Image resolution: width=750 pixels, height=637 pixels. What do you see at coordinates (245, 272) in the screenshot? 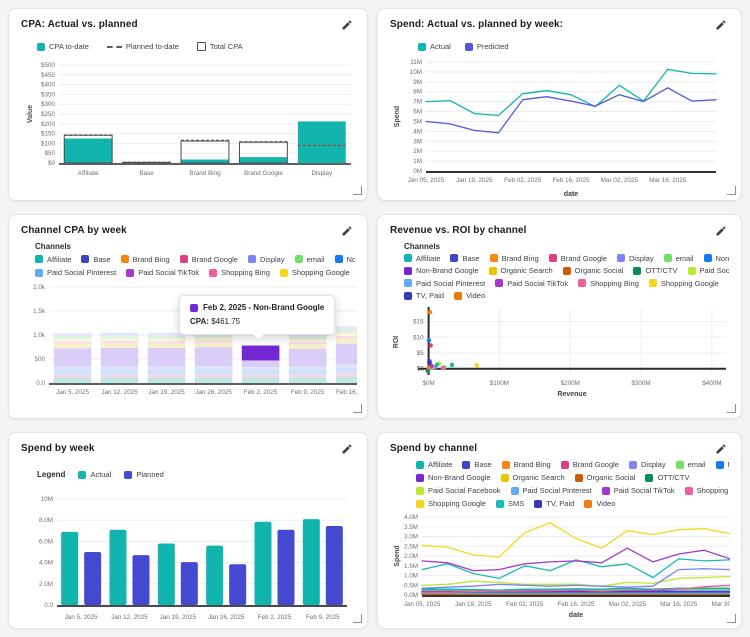
I see `legend-label: Shopping Bing` at bounding box center [245, 272].